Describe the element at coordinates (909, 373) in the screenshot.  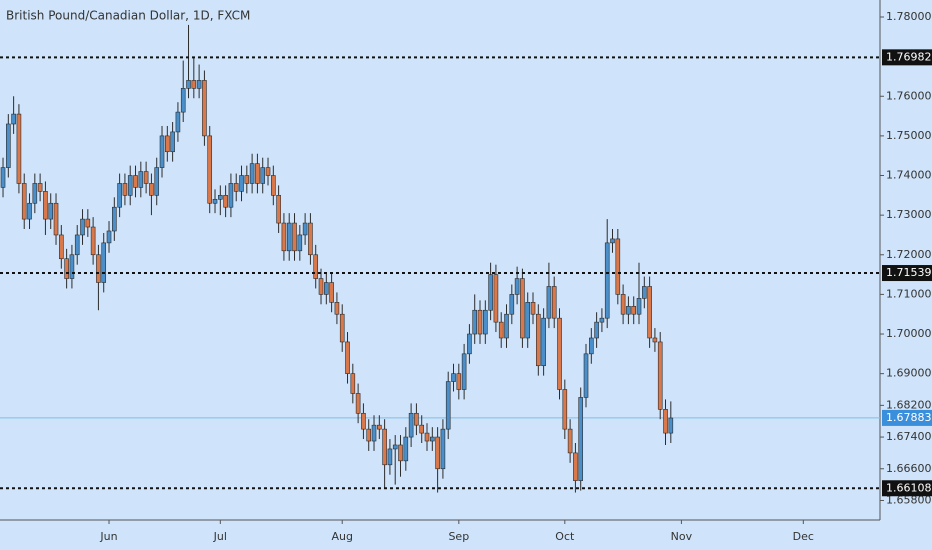
I see `y-tick-label: 1.69000` at that location.